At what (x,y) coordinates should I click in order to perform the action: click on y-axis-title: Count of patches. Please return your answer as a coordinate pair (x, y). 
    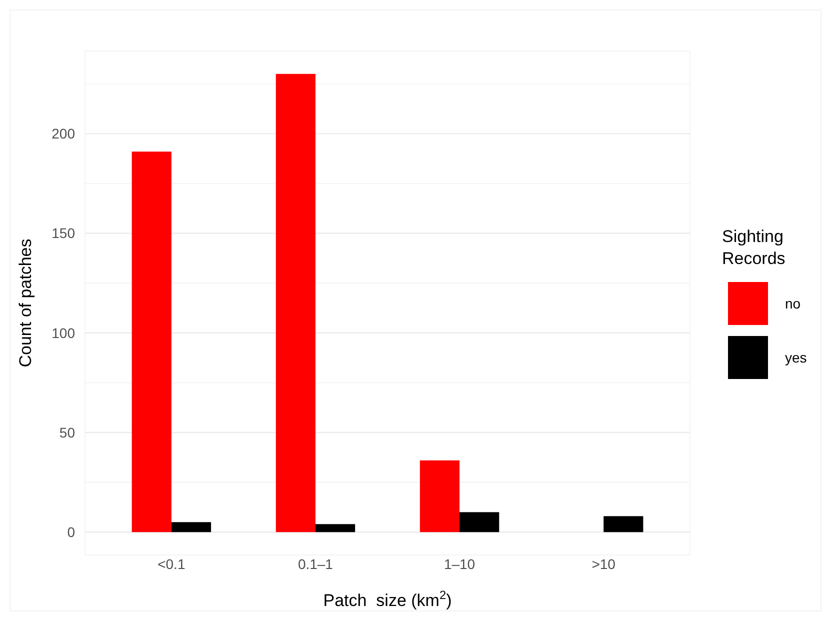
    Looking at the image, I should click on (25, 303).